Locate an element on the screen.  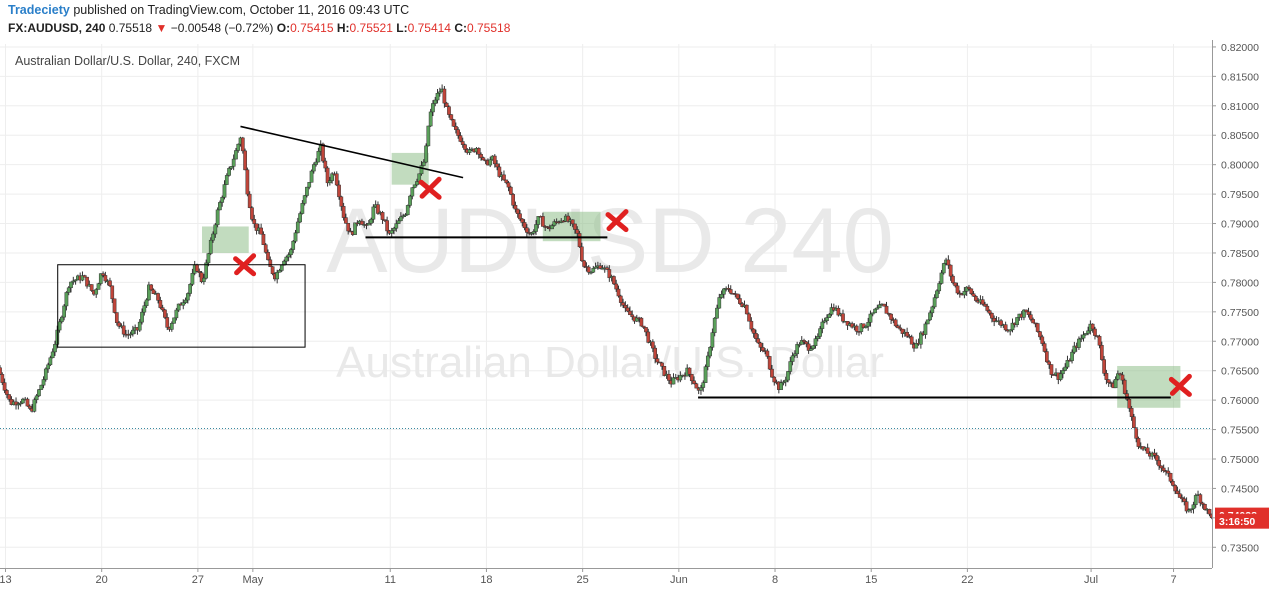
y-tick-label: 0.75500 is located at coordinates (1240, 431).